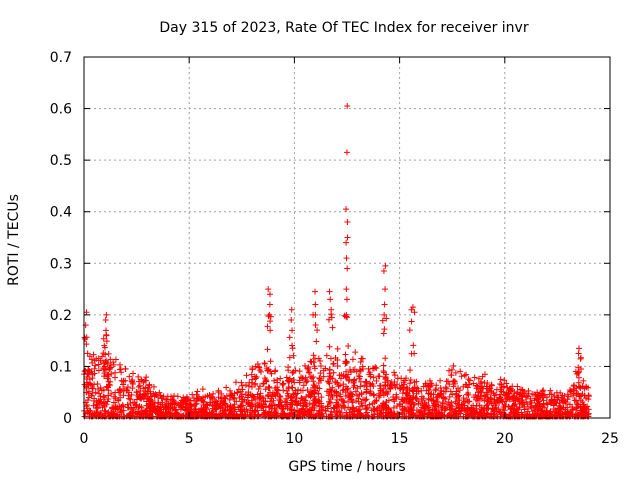 This screenshot has width=640, height=480. Describe the element at coordinates (294, 439) in the screenshot. I see `x-tick-label: 10` at that location.